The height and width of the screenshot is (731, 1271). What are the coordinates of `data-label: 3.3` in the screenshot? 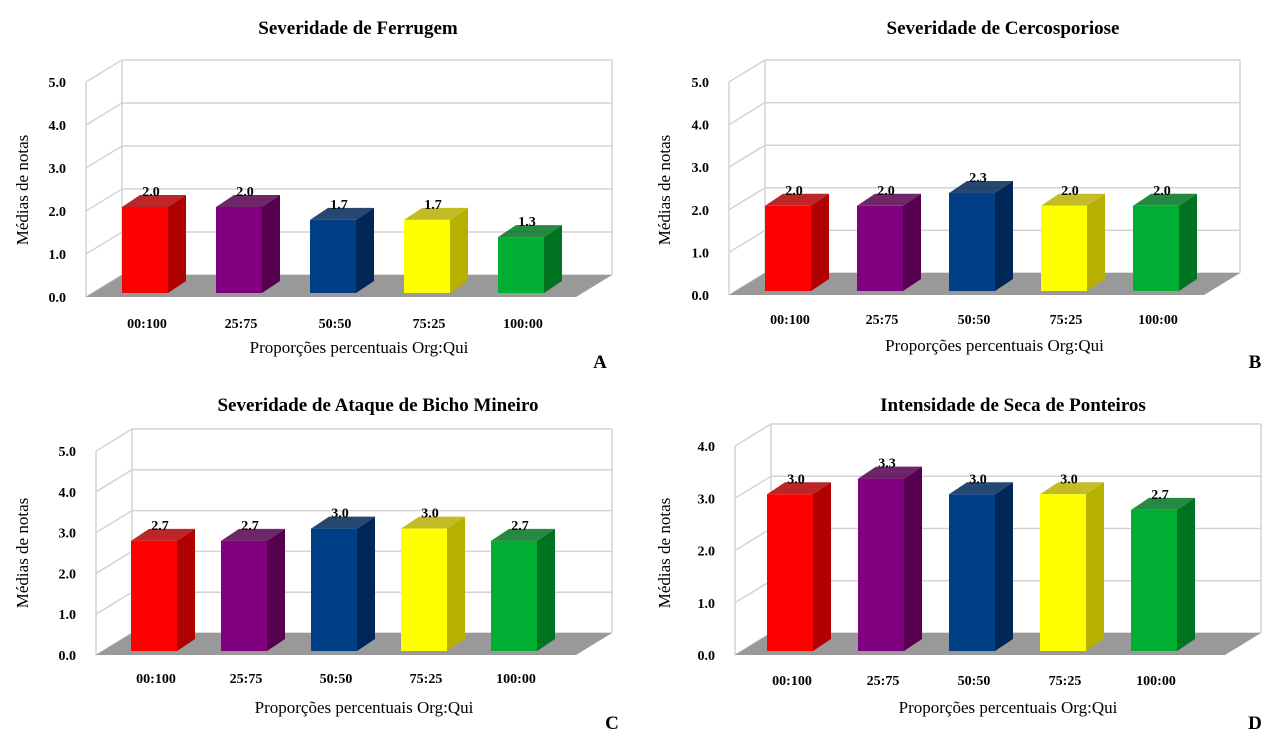 It's located at (887, 464).